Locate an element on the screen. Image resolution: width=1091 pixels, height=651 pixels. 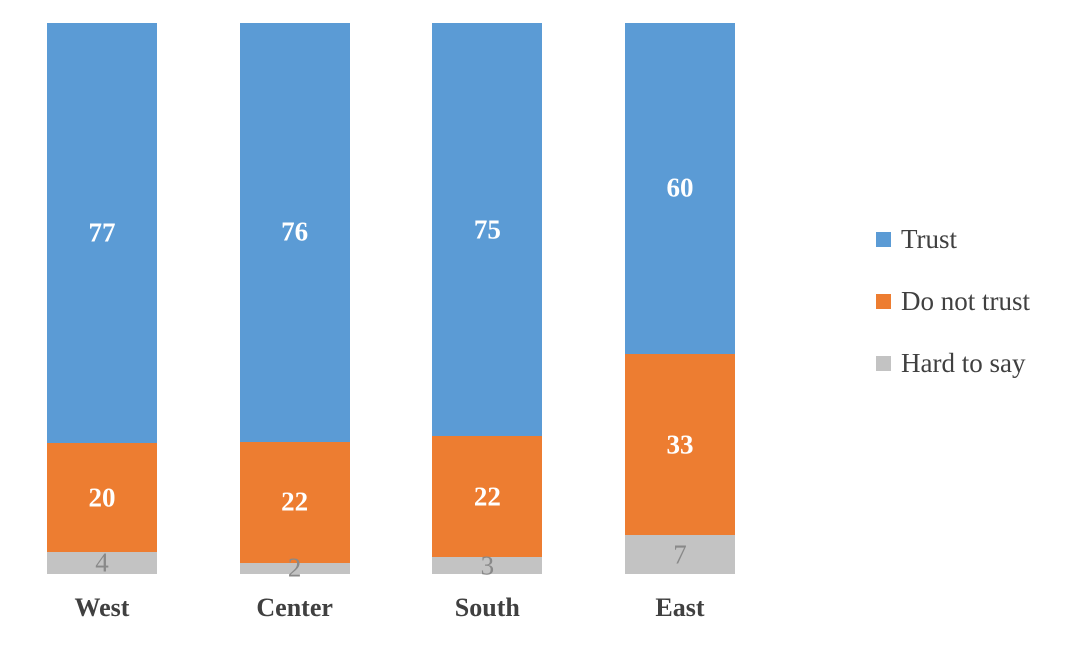
data-label-do-not-trust-south: 22 is located at coordinates (487, 496).